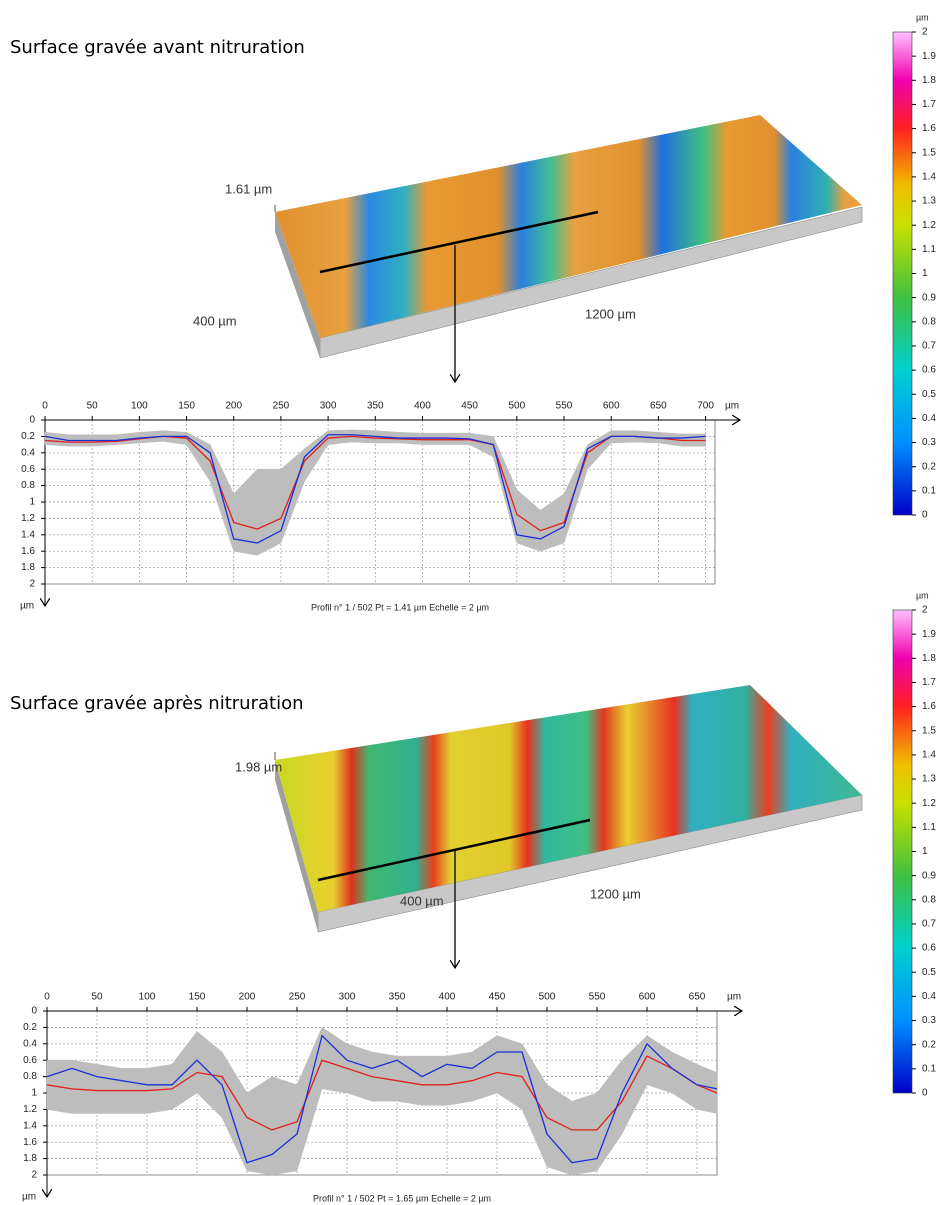  I want to click on x-tick-label: 300, so click(328, 406).